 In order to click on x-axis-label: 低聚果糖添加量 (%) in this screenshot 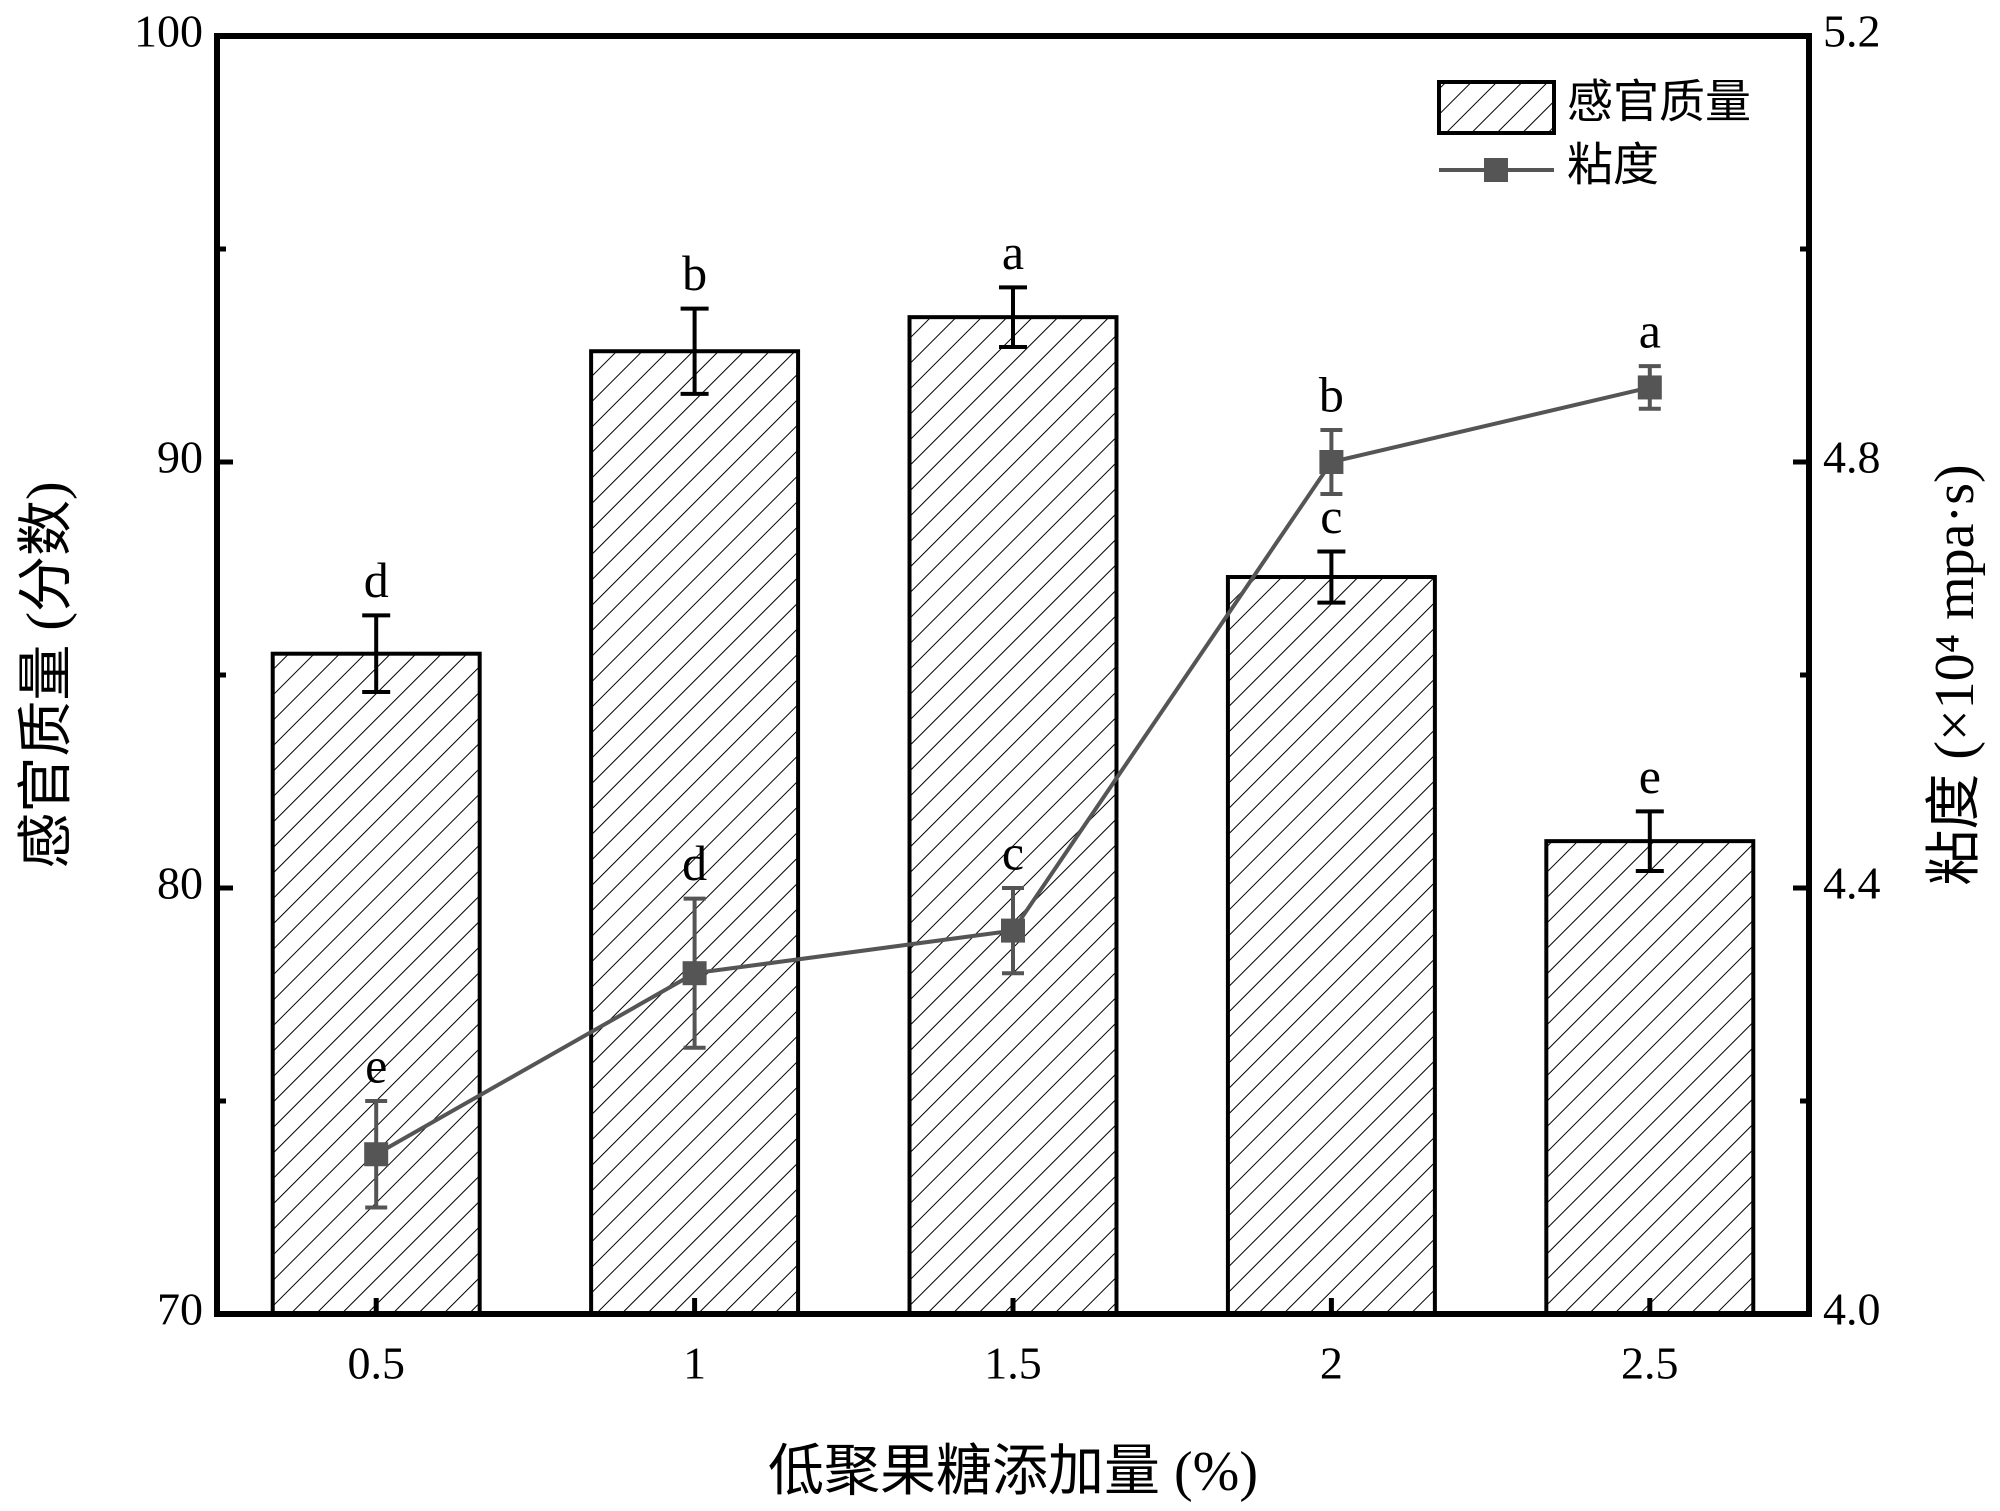, I will do `click(1013, 1472)`.